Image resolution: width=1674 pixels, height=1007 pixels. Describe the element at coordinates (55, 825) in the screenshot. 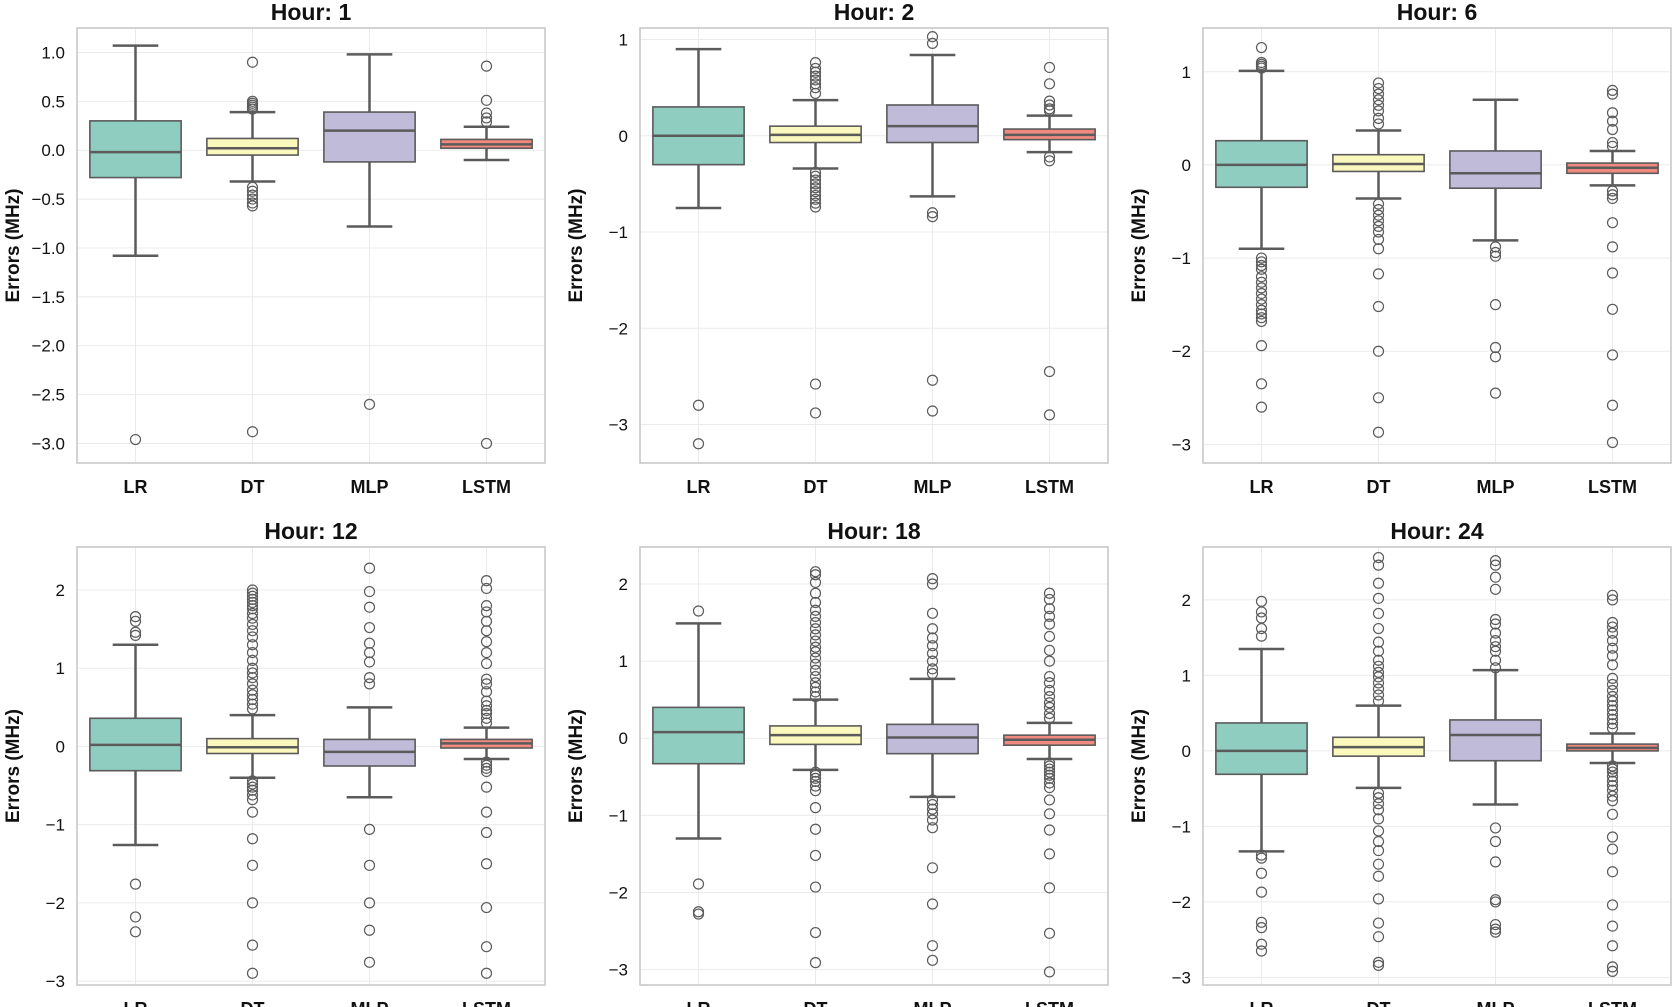

I see `y-tick-label: −1` at that location.